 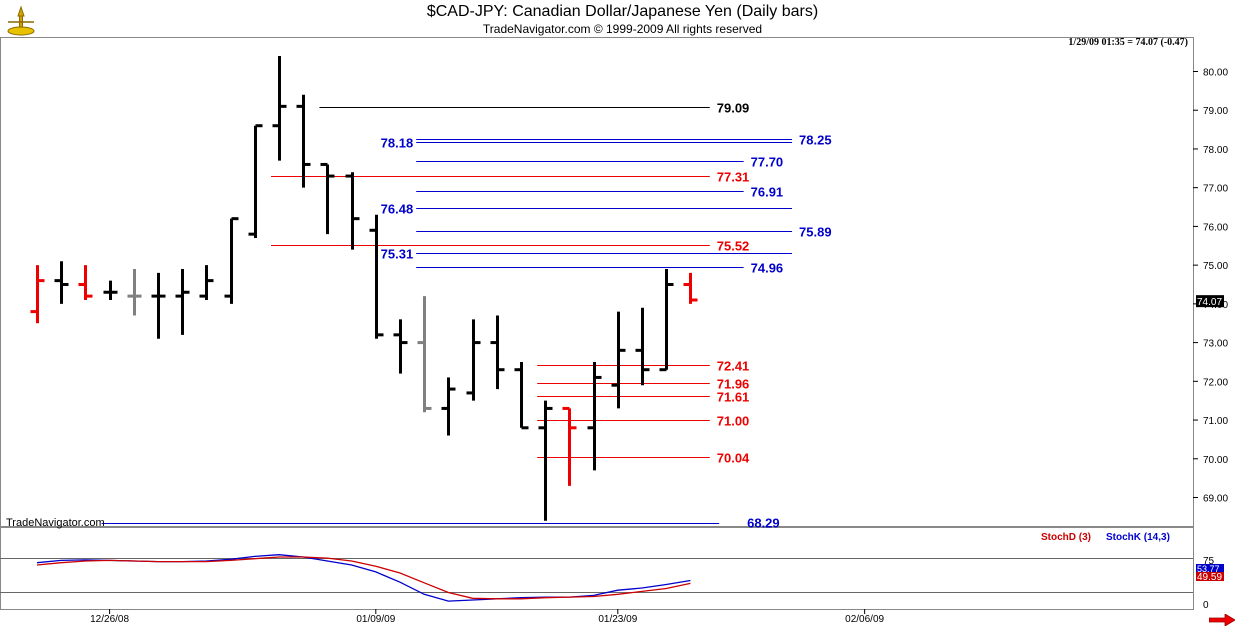 I want to click on level-label: 77.70, so click(x=767, y=162).